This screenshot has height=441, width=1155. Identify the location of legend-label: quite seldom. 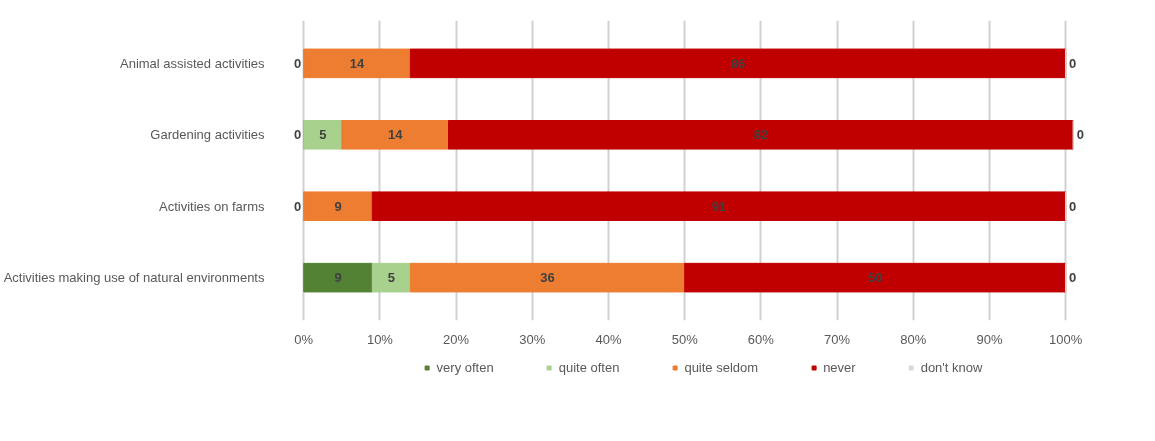
(721, 367).